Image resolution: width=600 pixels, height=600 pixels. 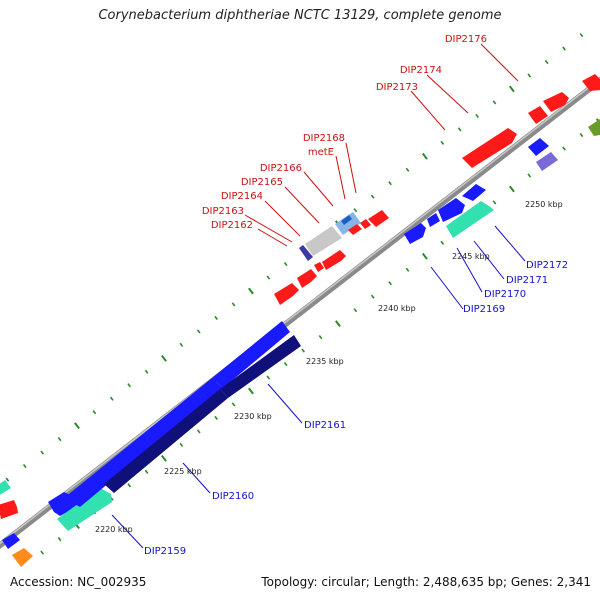 What do you see at coordinates (262, 182) in the screenshot?
I see `gene-label: DIP2165` at bounding box center [262, 182].